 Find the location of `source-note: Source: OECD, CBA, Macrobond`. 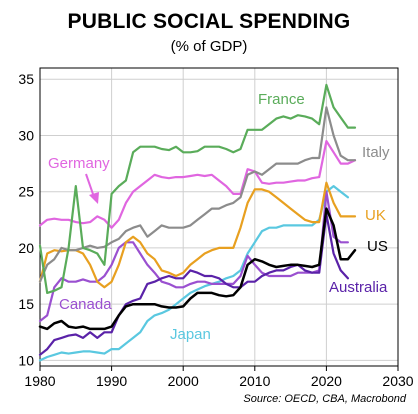

source-note: Source: OECD, CBA, Macrobond is located at coordinates (324, 399).